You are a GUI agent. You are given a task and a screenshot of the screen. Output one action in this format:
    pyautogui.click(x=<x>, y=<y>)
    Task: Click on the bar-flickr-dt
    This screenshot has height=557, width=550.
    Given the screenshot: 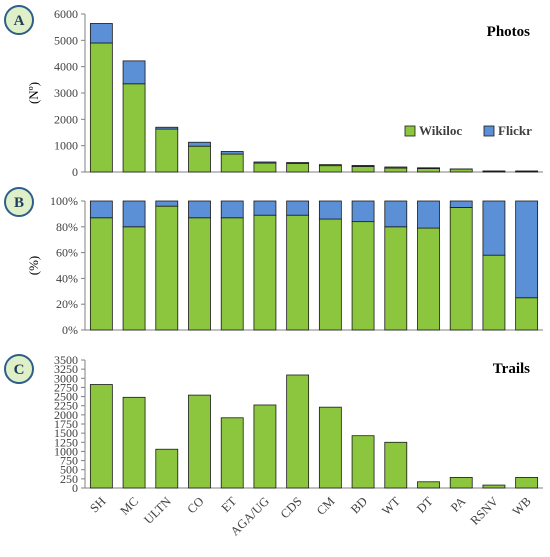 What is the action you would take?
    pyautogui.click(x=428, y=214)
    